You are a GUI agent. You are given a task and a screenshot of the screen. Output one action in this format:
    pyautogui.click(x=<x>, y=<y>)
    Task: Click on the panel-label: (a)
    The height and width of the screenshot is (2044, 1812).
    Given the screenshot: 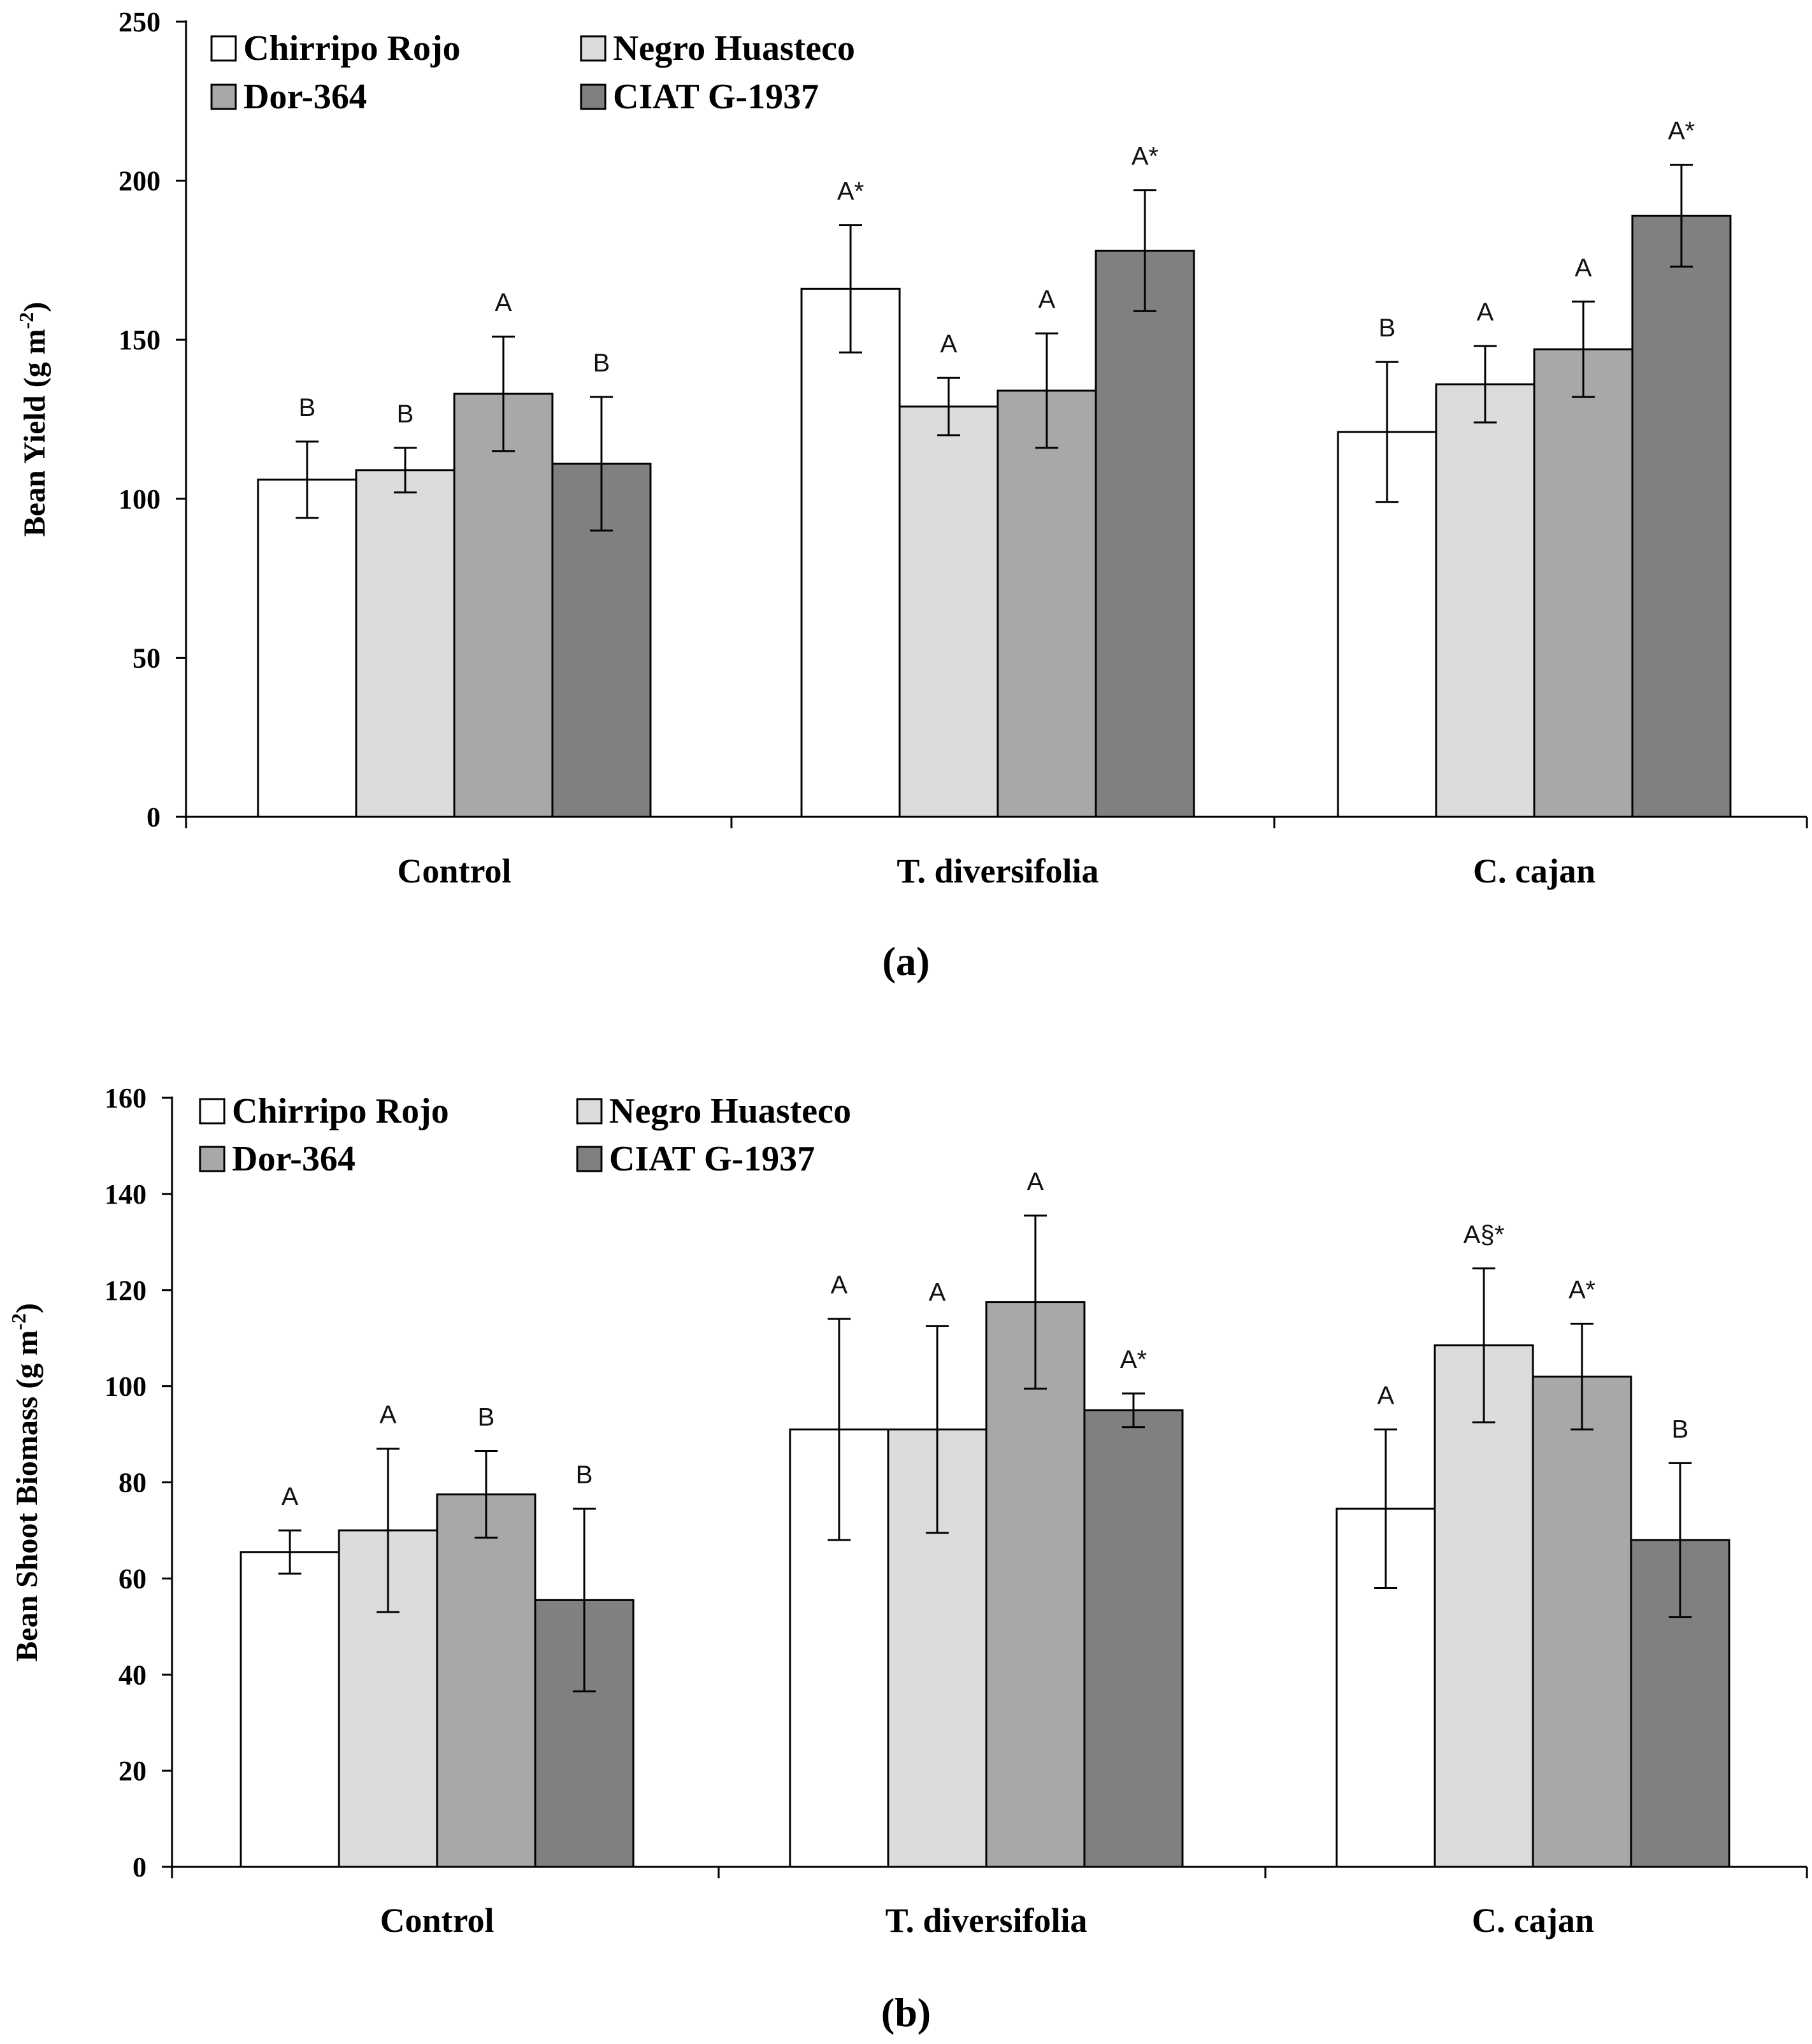 What is the action you would take?
    pyautogui.click(x=906, y=961)
    